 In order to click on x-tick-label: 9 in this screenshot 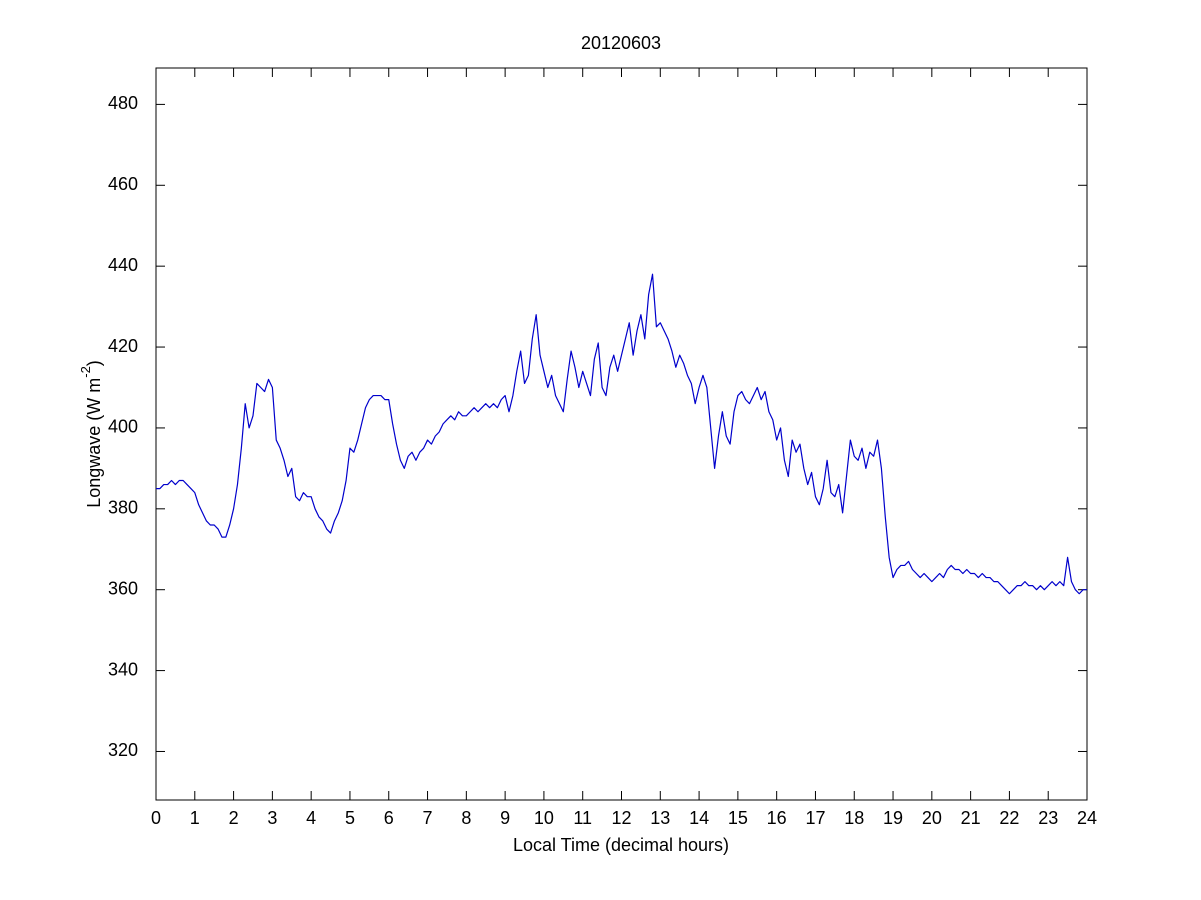, I will do `click(505, 818)`.